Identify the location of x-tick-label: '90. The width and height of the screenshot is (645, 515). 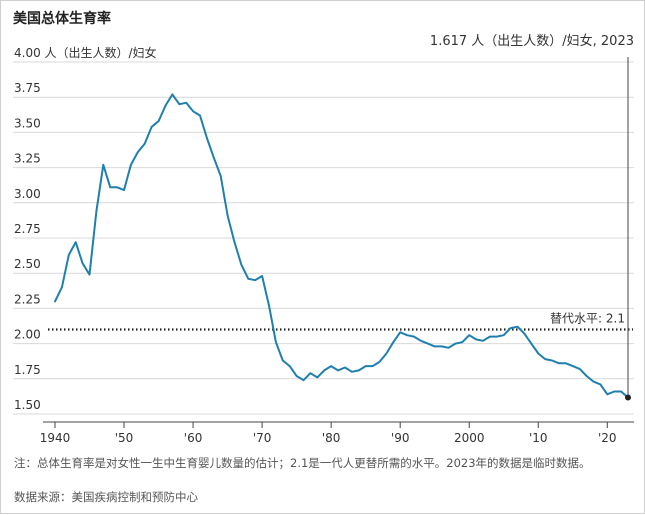
(400, 438).